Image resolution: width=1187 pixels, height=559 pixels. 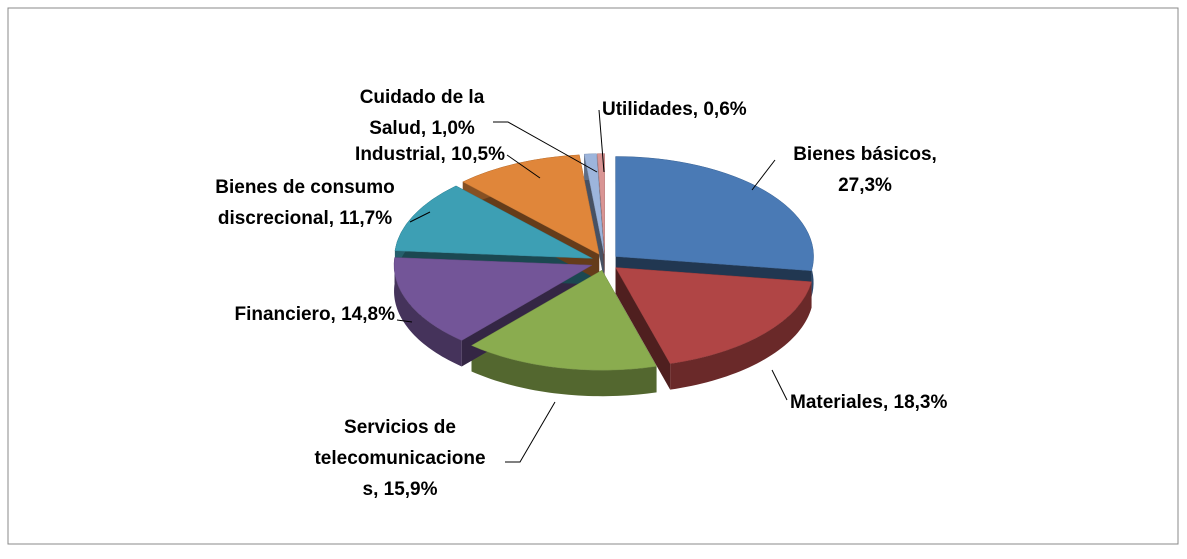 I want to click on data-label-line: Salud, 1,0%, so click(x=422, y=128).